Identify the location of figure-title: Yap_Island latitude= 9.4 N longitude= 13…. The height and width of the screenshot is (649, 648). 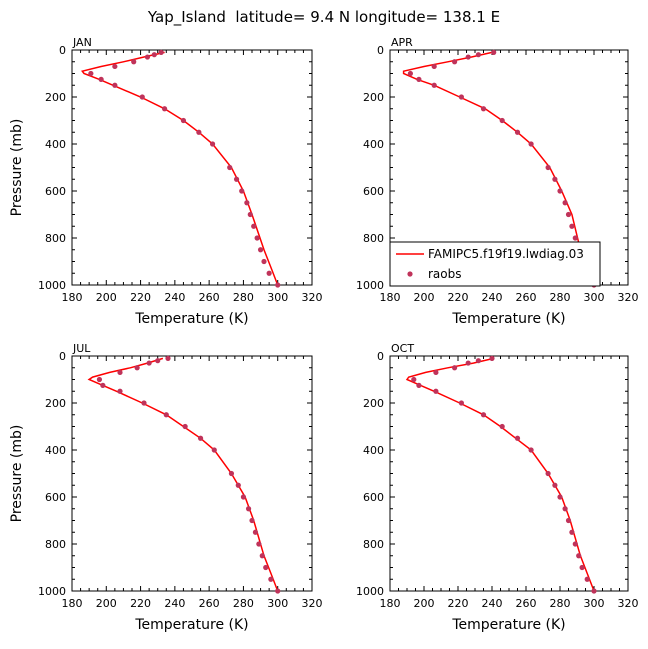
(323, 17).